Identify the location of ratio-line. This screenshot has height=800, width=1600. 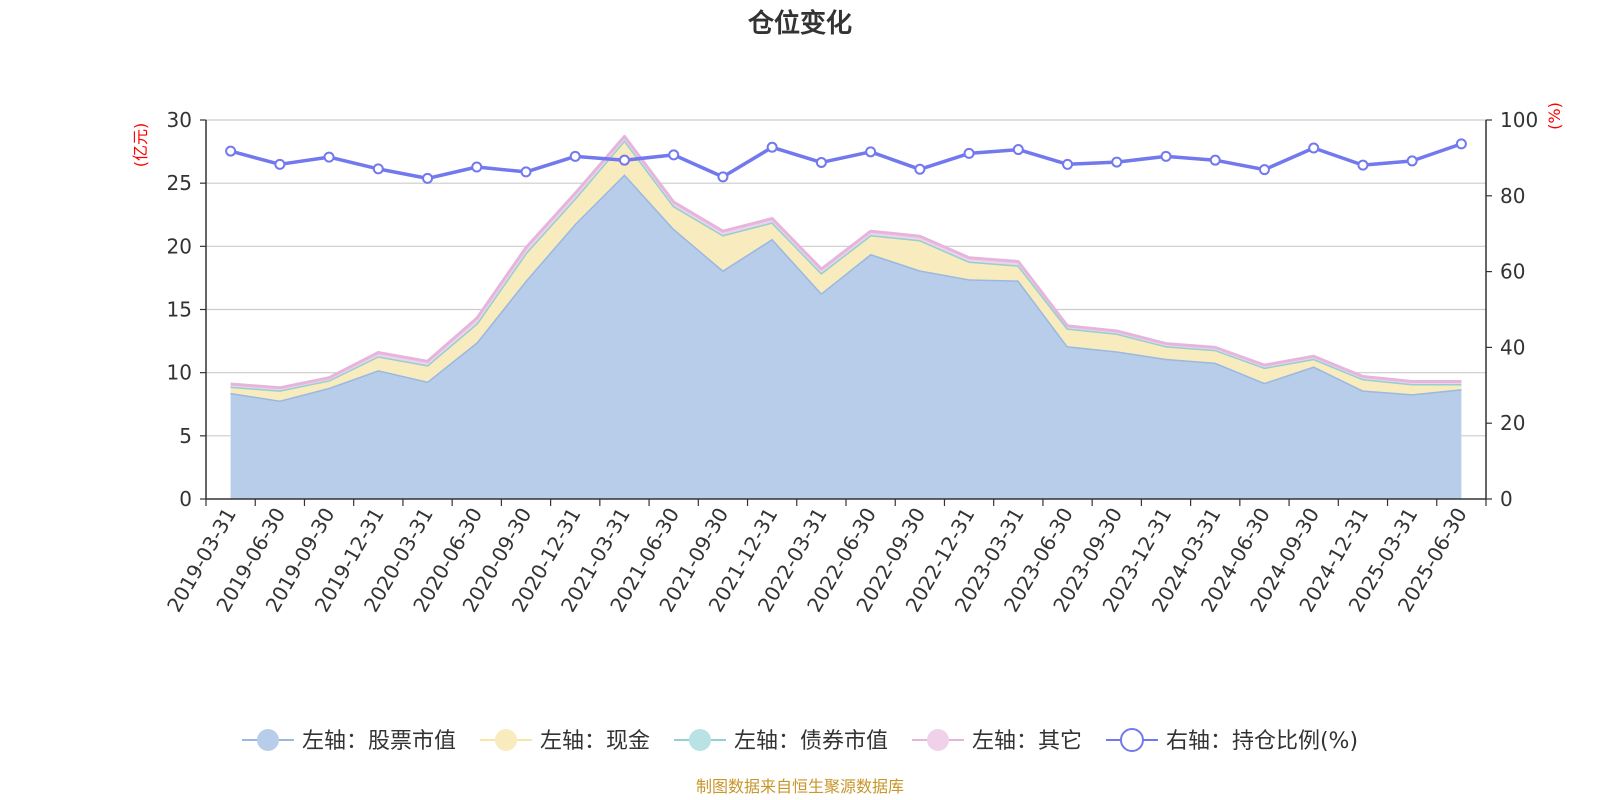
(846, 161).